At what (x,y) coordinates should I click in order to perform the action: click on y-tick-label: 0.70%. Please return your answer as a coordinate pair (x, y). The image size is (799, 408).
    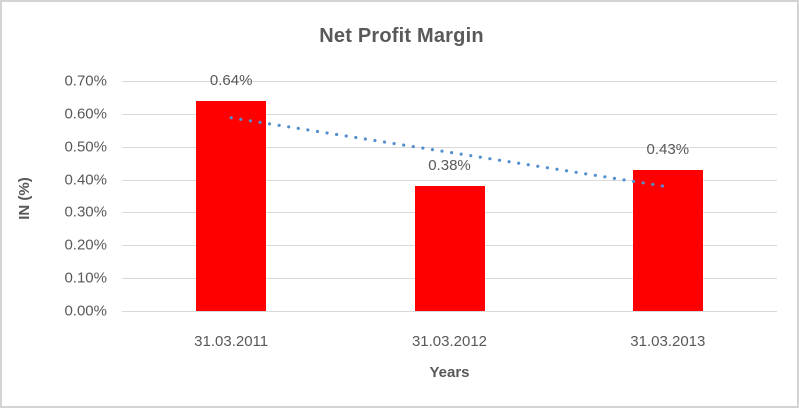
    Looking at the image, I should click on (85, 81).